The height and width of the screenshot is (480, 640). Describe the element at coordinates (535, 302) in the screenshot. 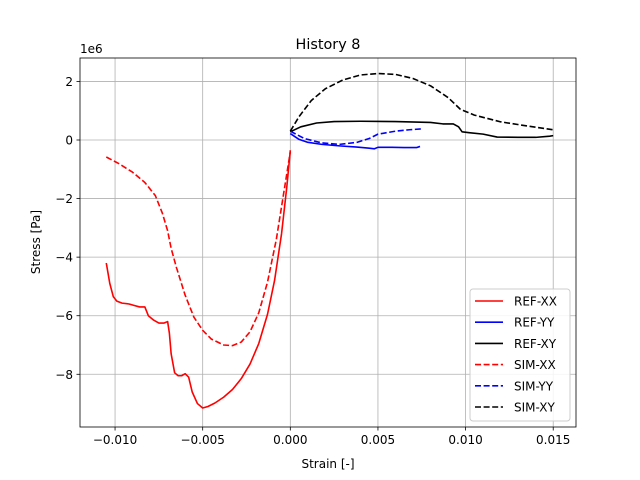

I see `legend-label: REF-XX` at that location.